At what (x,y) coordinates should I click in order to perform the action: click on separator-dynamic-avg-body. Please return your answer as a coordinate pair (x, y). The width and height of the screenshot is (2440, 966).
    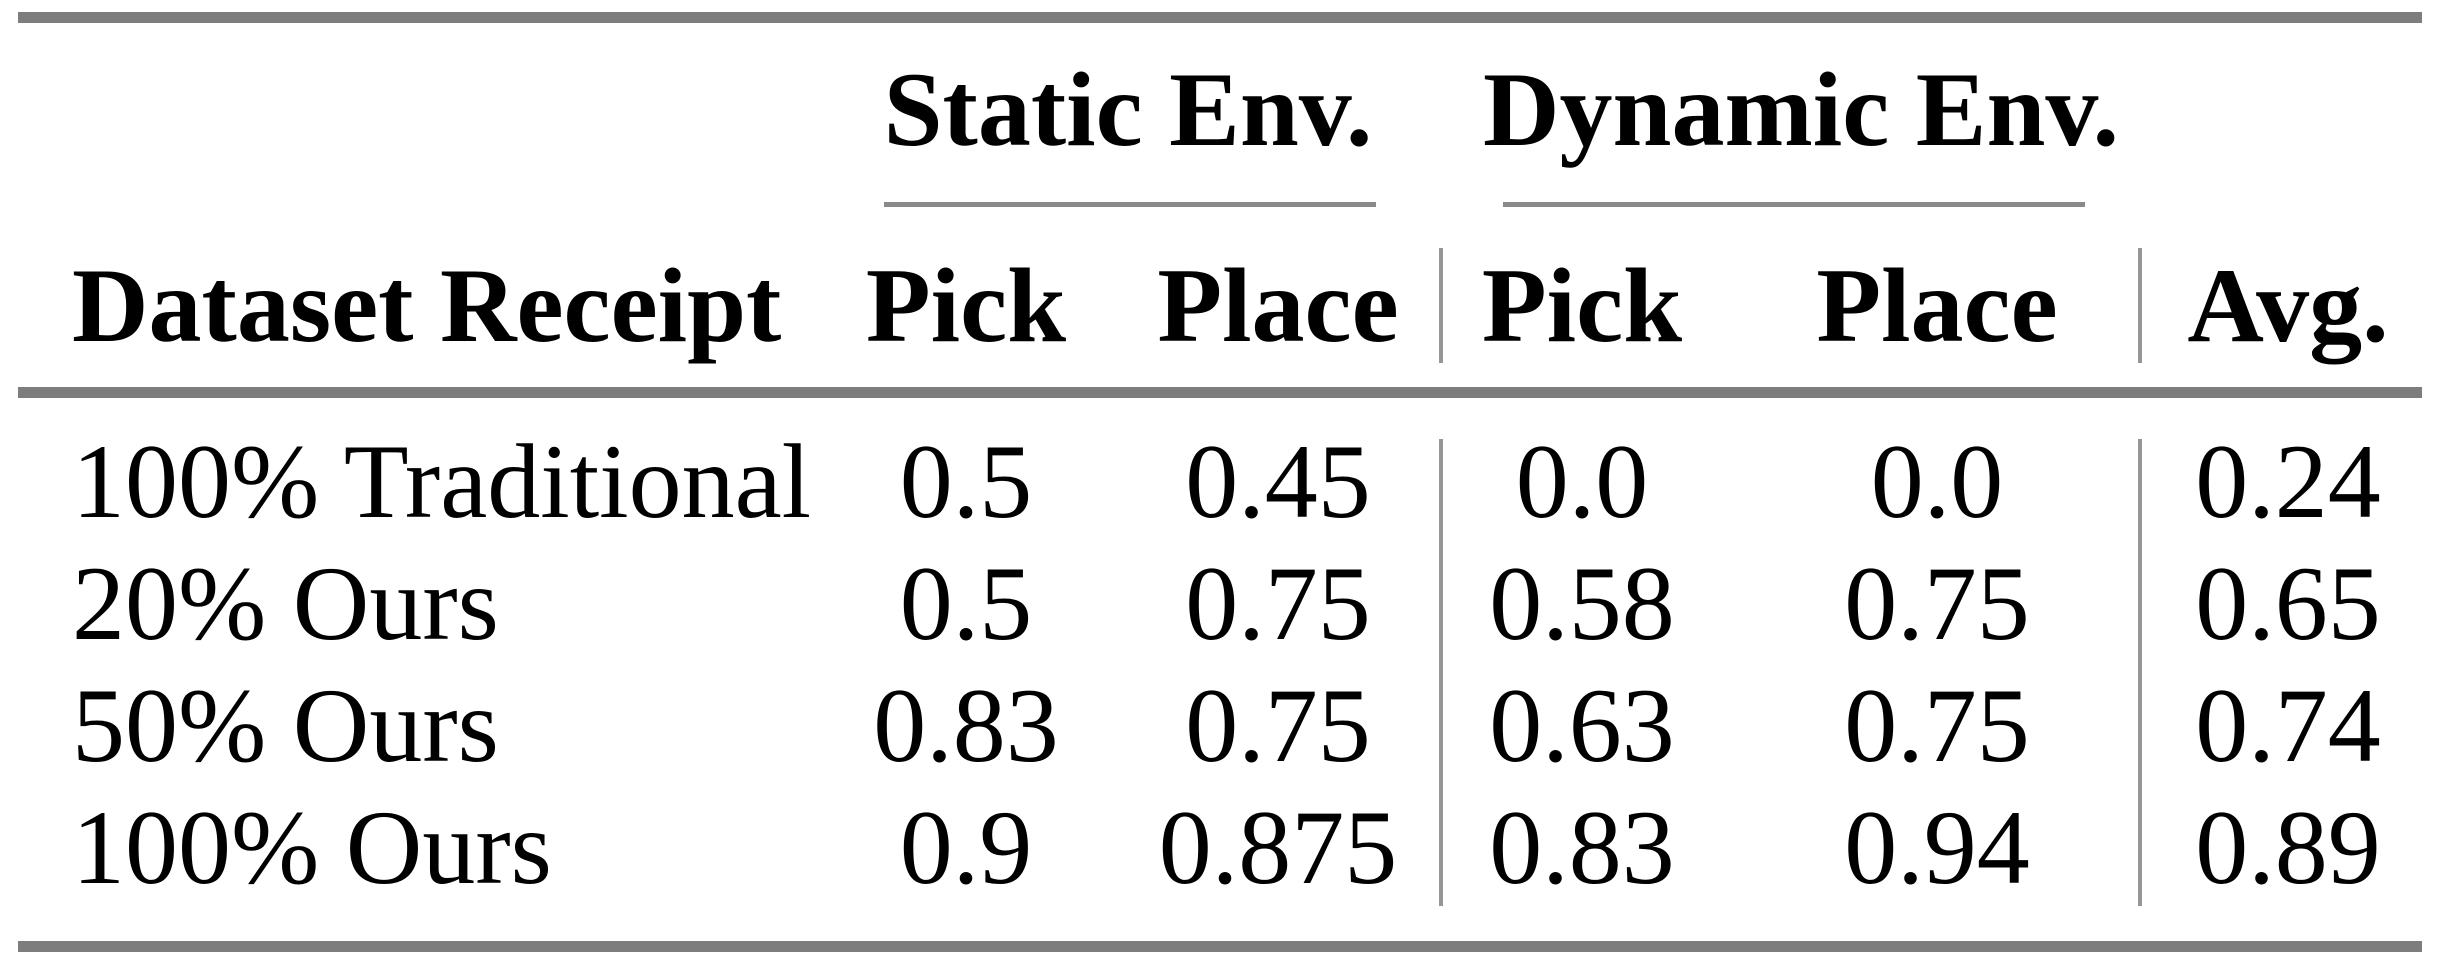
    Looking at the image, I should click on (2140, 672).